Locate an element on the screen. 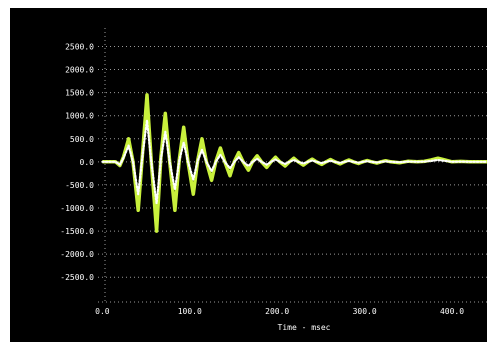 The height and width of the screenshot is (342, 487). y-tick-label: -1500.0 is located at coordinates (77, 231).